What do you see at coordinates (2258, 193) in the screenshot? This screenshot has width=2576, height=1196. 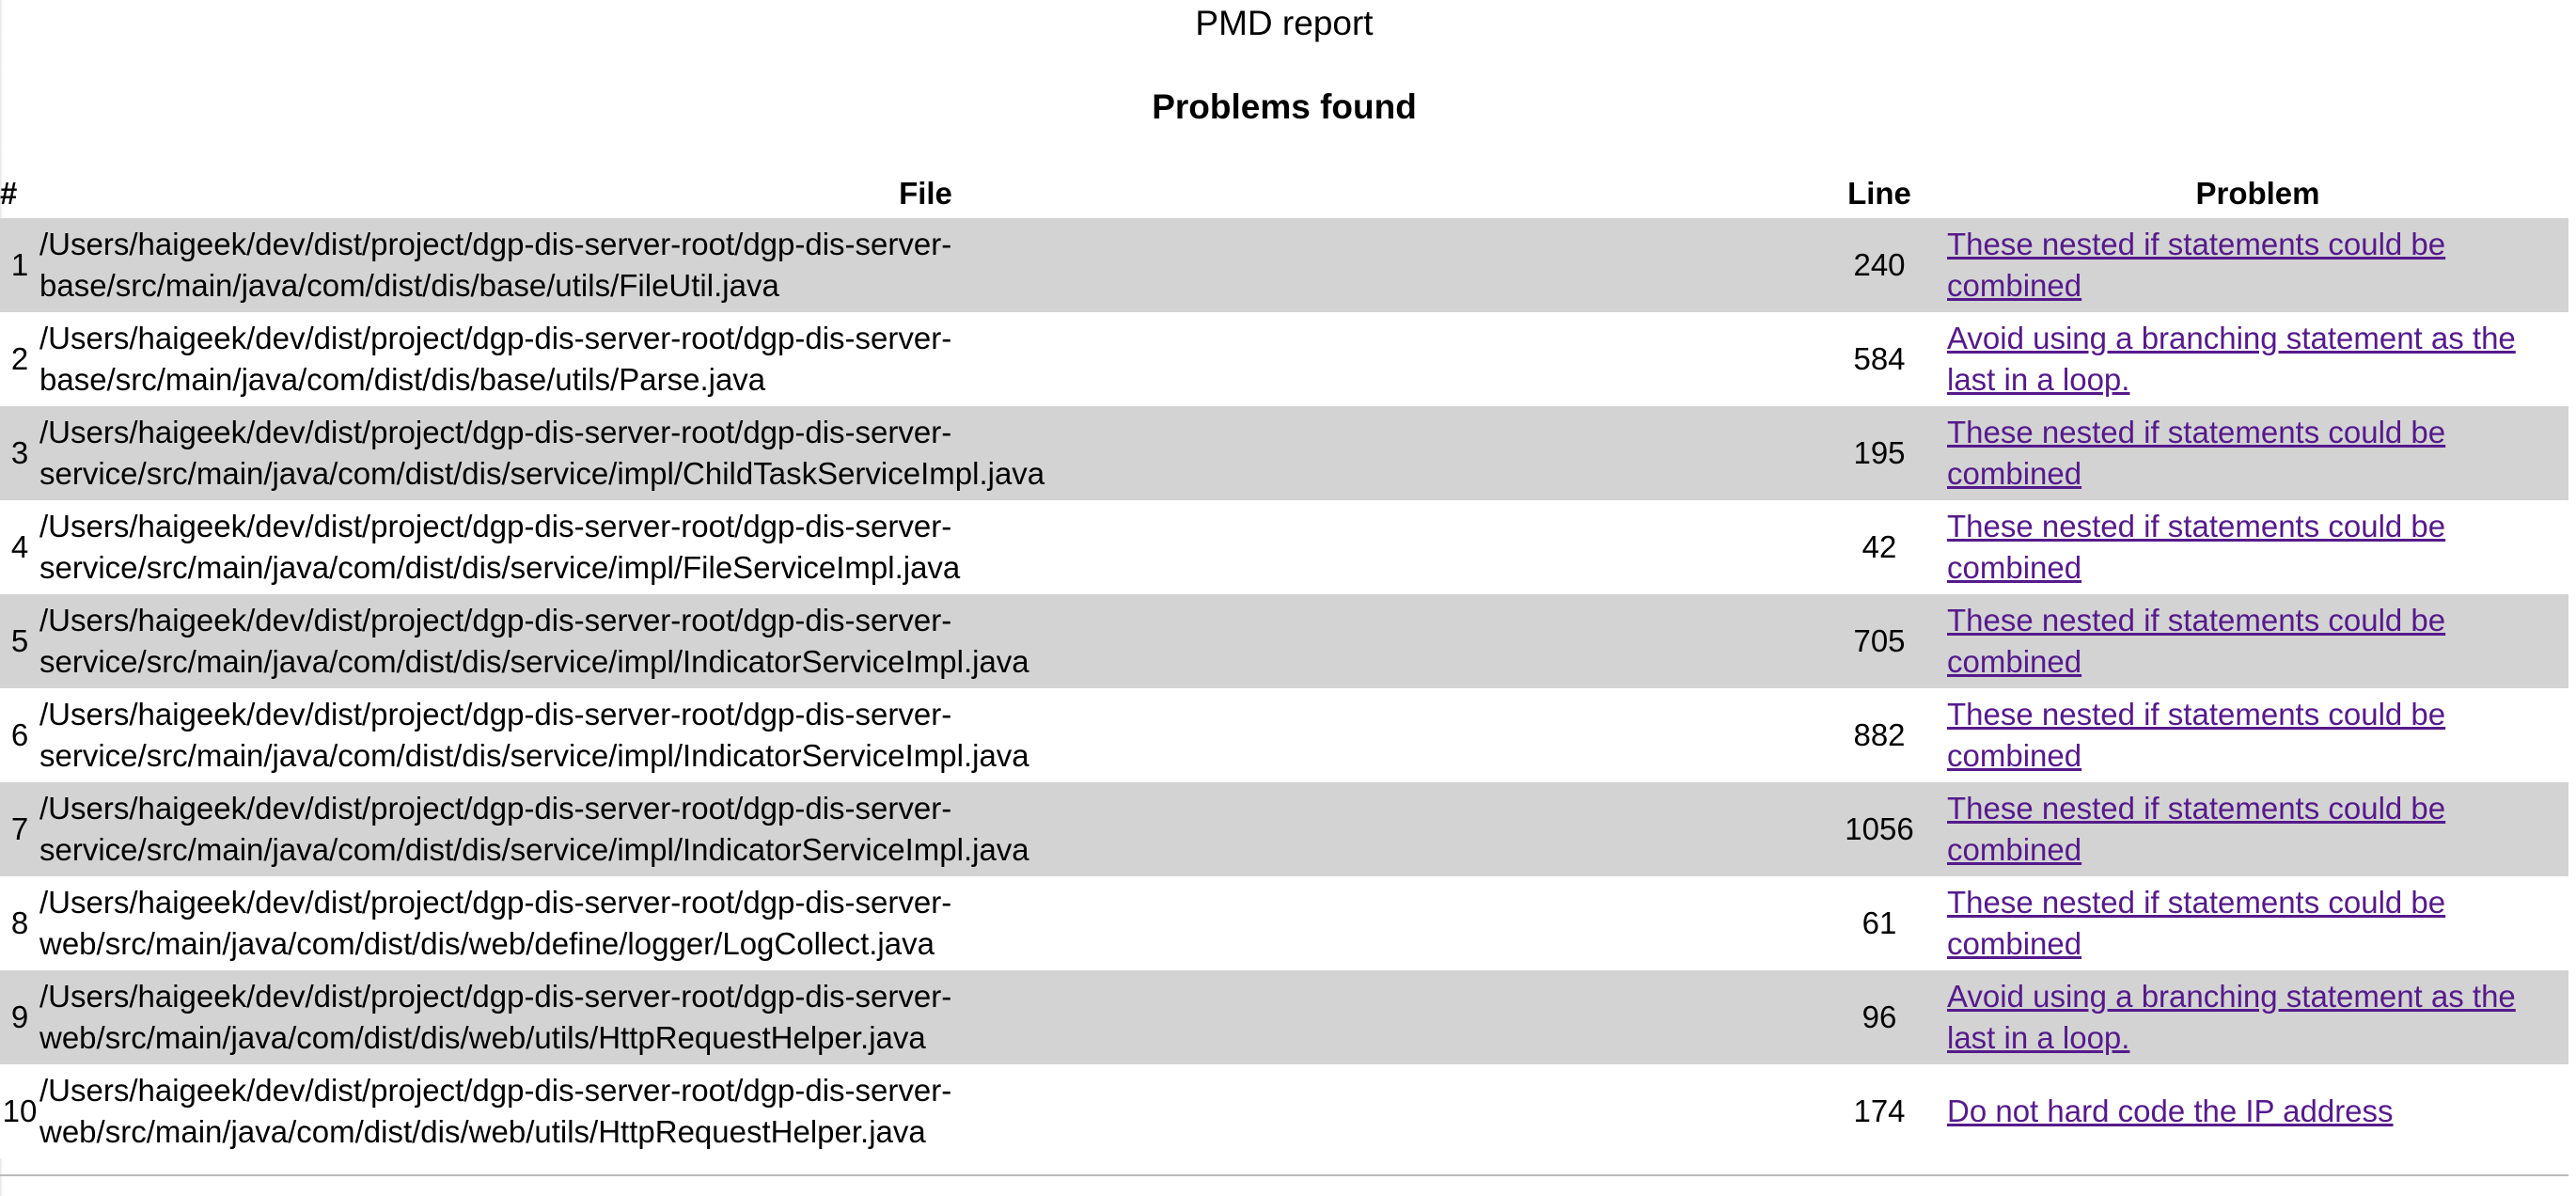 I see `column-header-problem: Problem` at bounding box center [2258, 193].